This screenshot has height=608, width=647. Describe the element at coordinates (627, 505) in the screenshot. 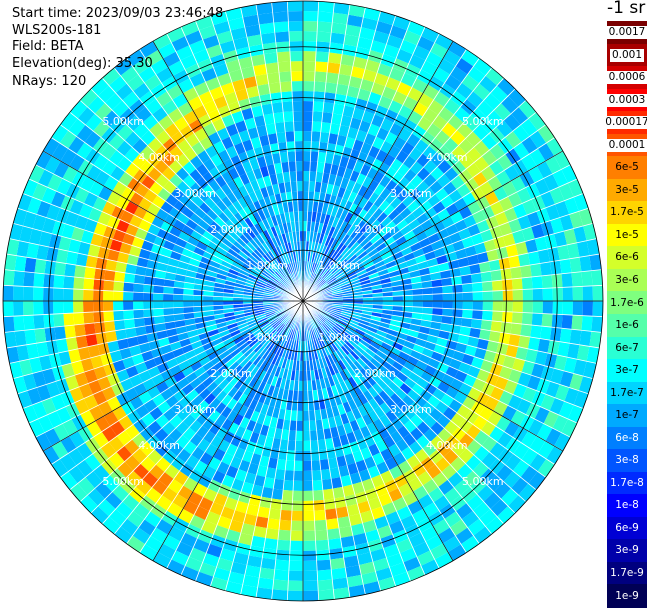

I see `colorbar-level-label: 1e-8` at that location.